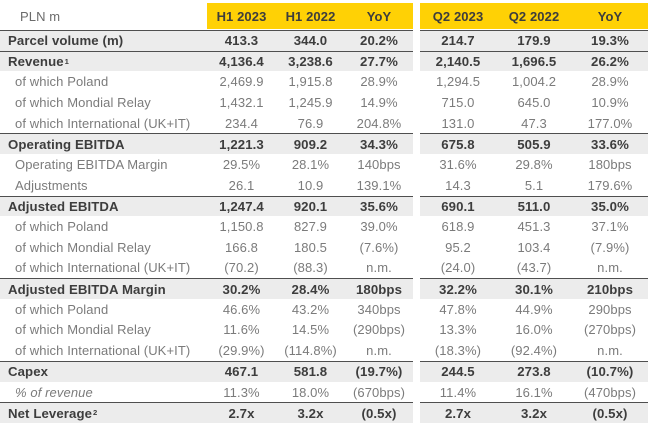 This screenshot has height=428, width=655. Describe the element at coordinates (241, 206) in the screenshot. I see `cell-h1-2023: 1,247.4` at that location.